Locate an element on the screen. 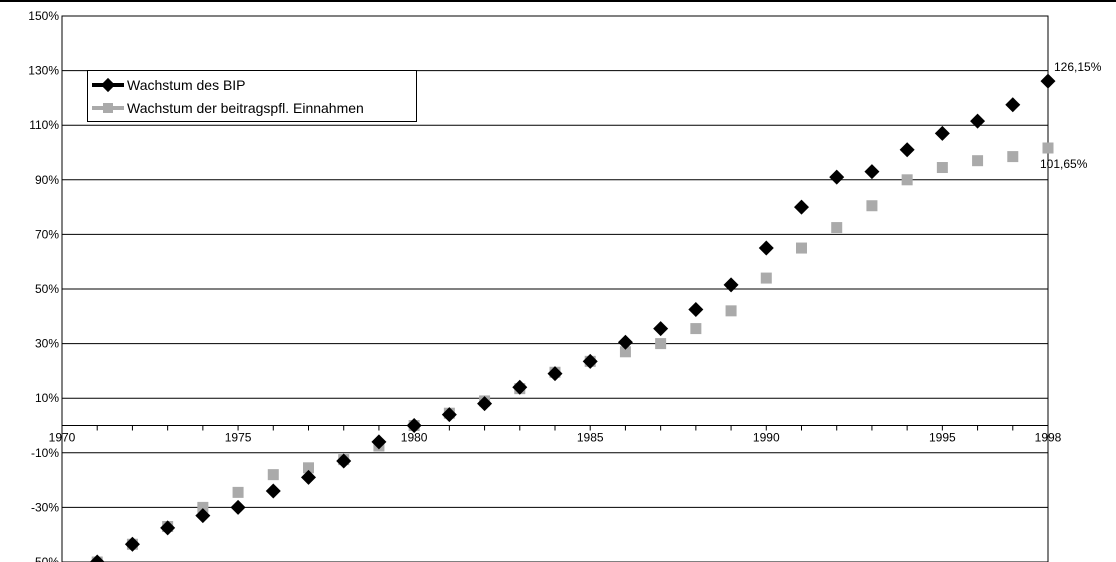  legend-item-bip: Wachstum des BIP is located at coordinates (169, 85).